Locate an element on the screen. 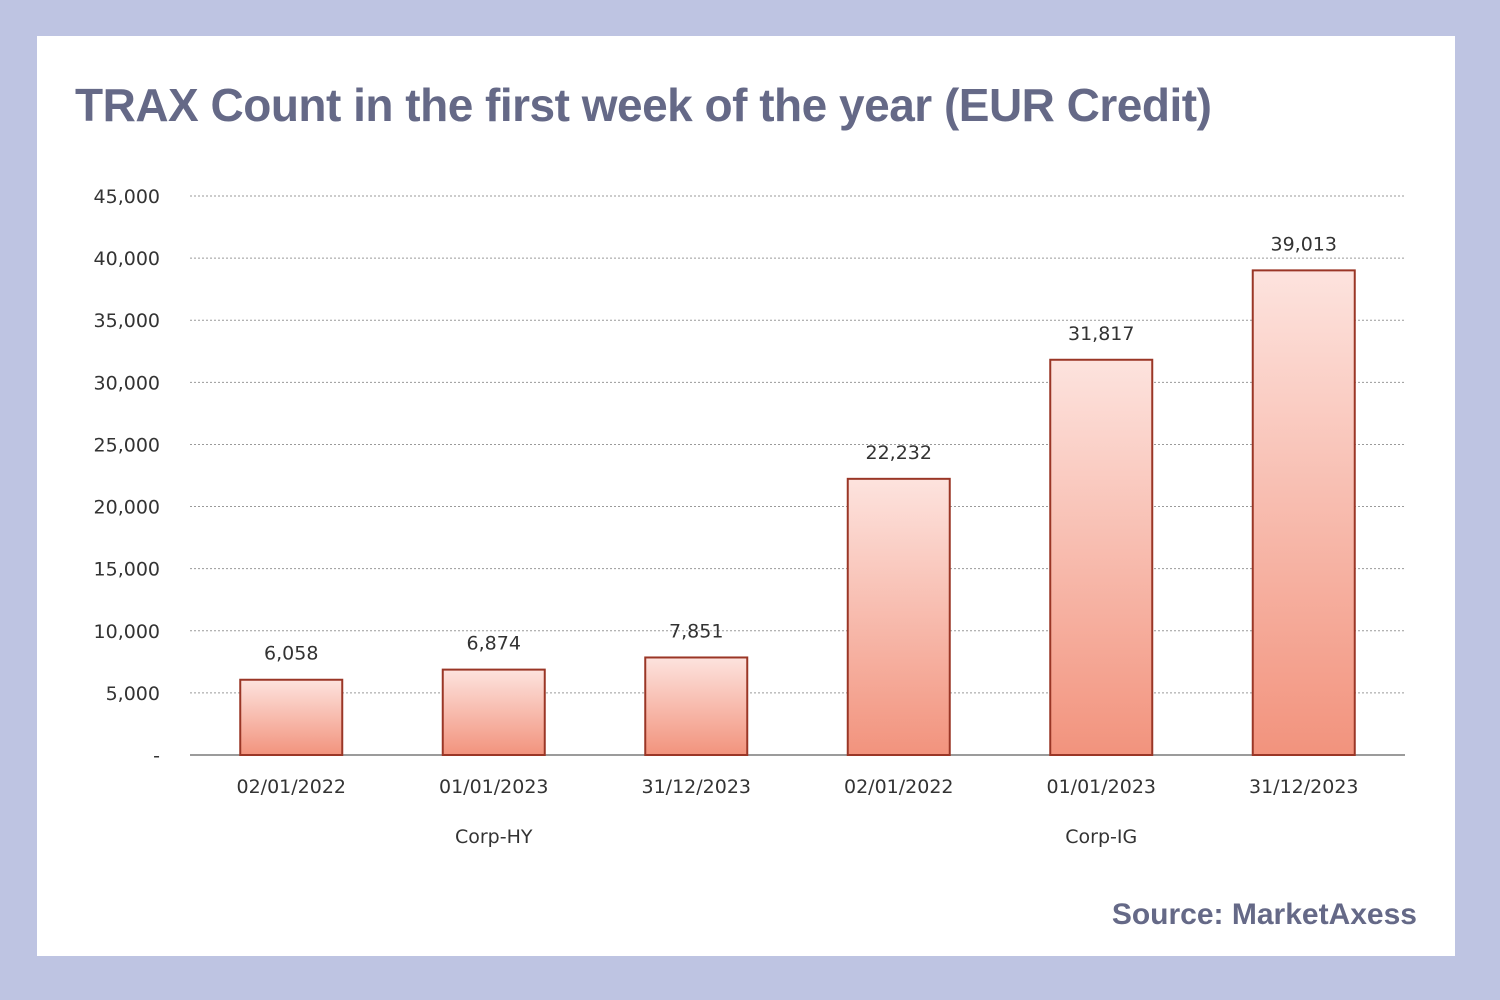 The height and width of the screenshot is (1000, 1500). y-tick-label: 5,000 is located at coordinates (133, 694).